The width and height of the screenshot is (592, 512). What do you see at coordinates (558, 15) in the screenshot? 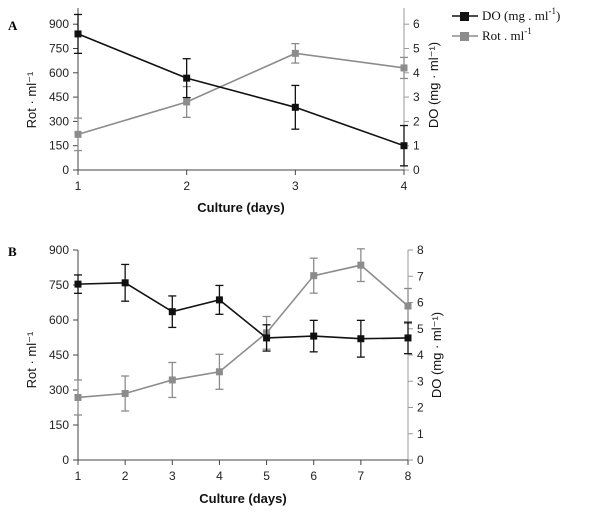
I see `legend-label-tail: )` at bounding box center [558, 15].